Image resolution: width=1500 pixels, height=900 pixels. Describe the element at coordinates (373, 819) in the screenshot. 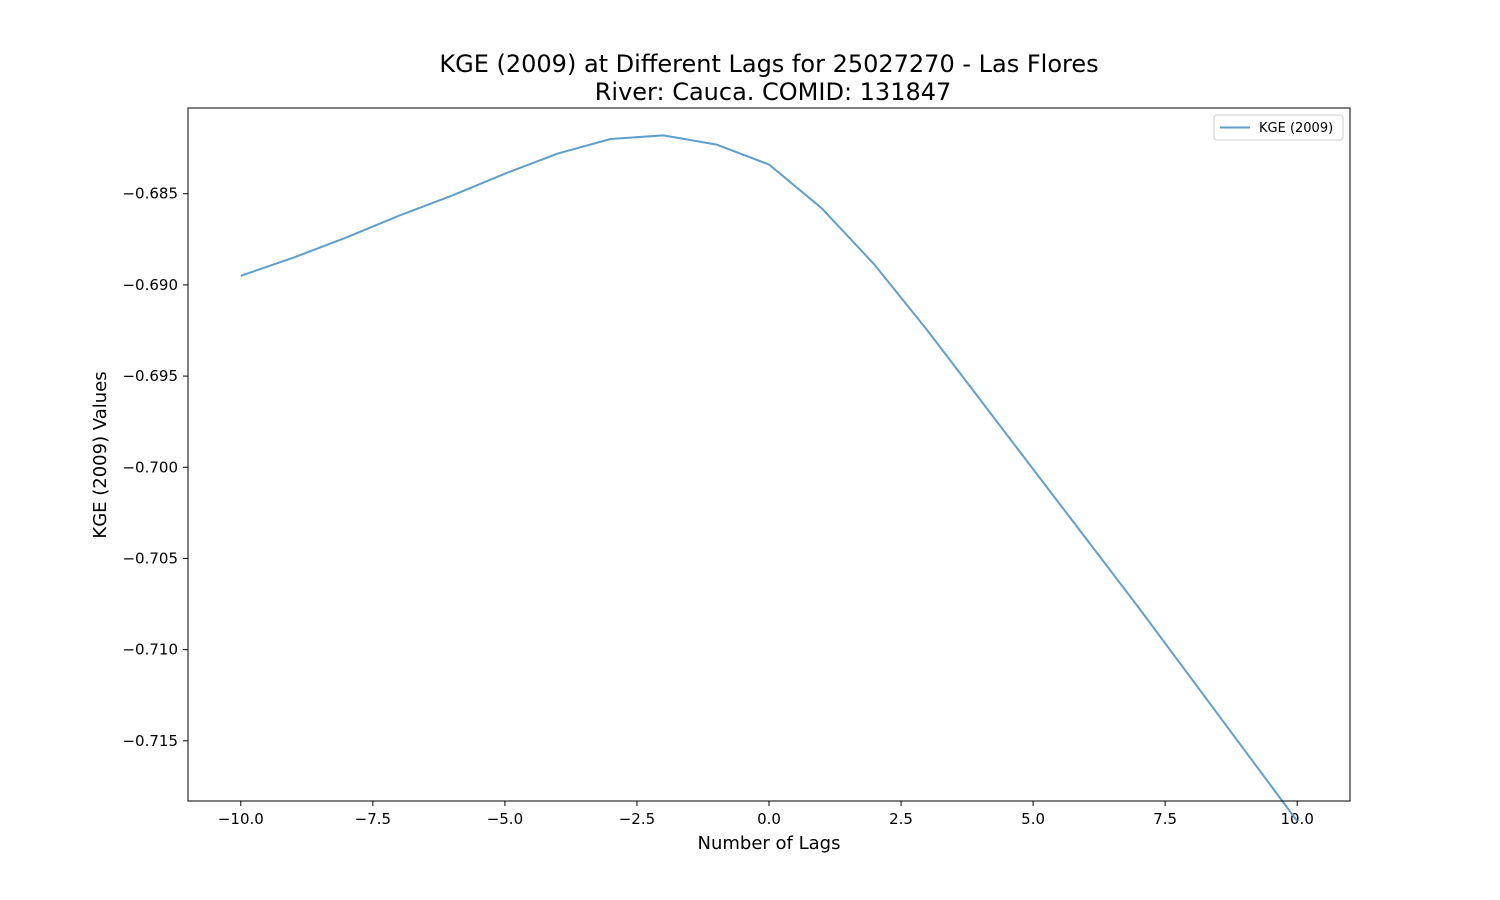

I see `x-tick-label: −7.5` at that location.